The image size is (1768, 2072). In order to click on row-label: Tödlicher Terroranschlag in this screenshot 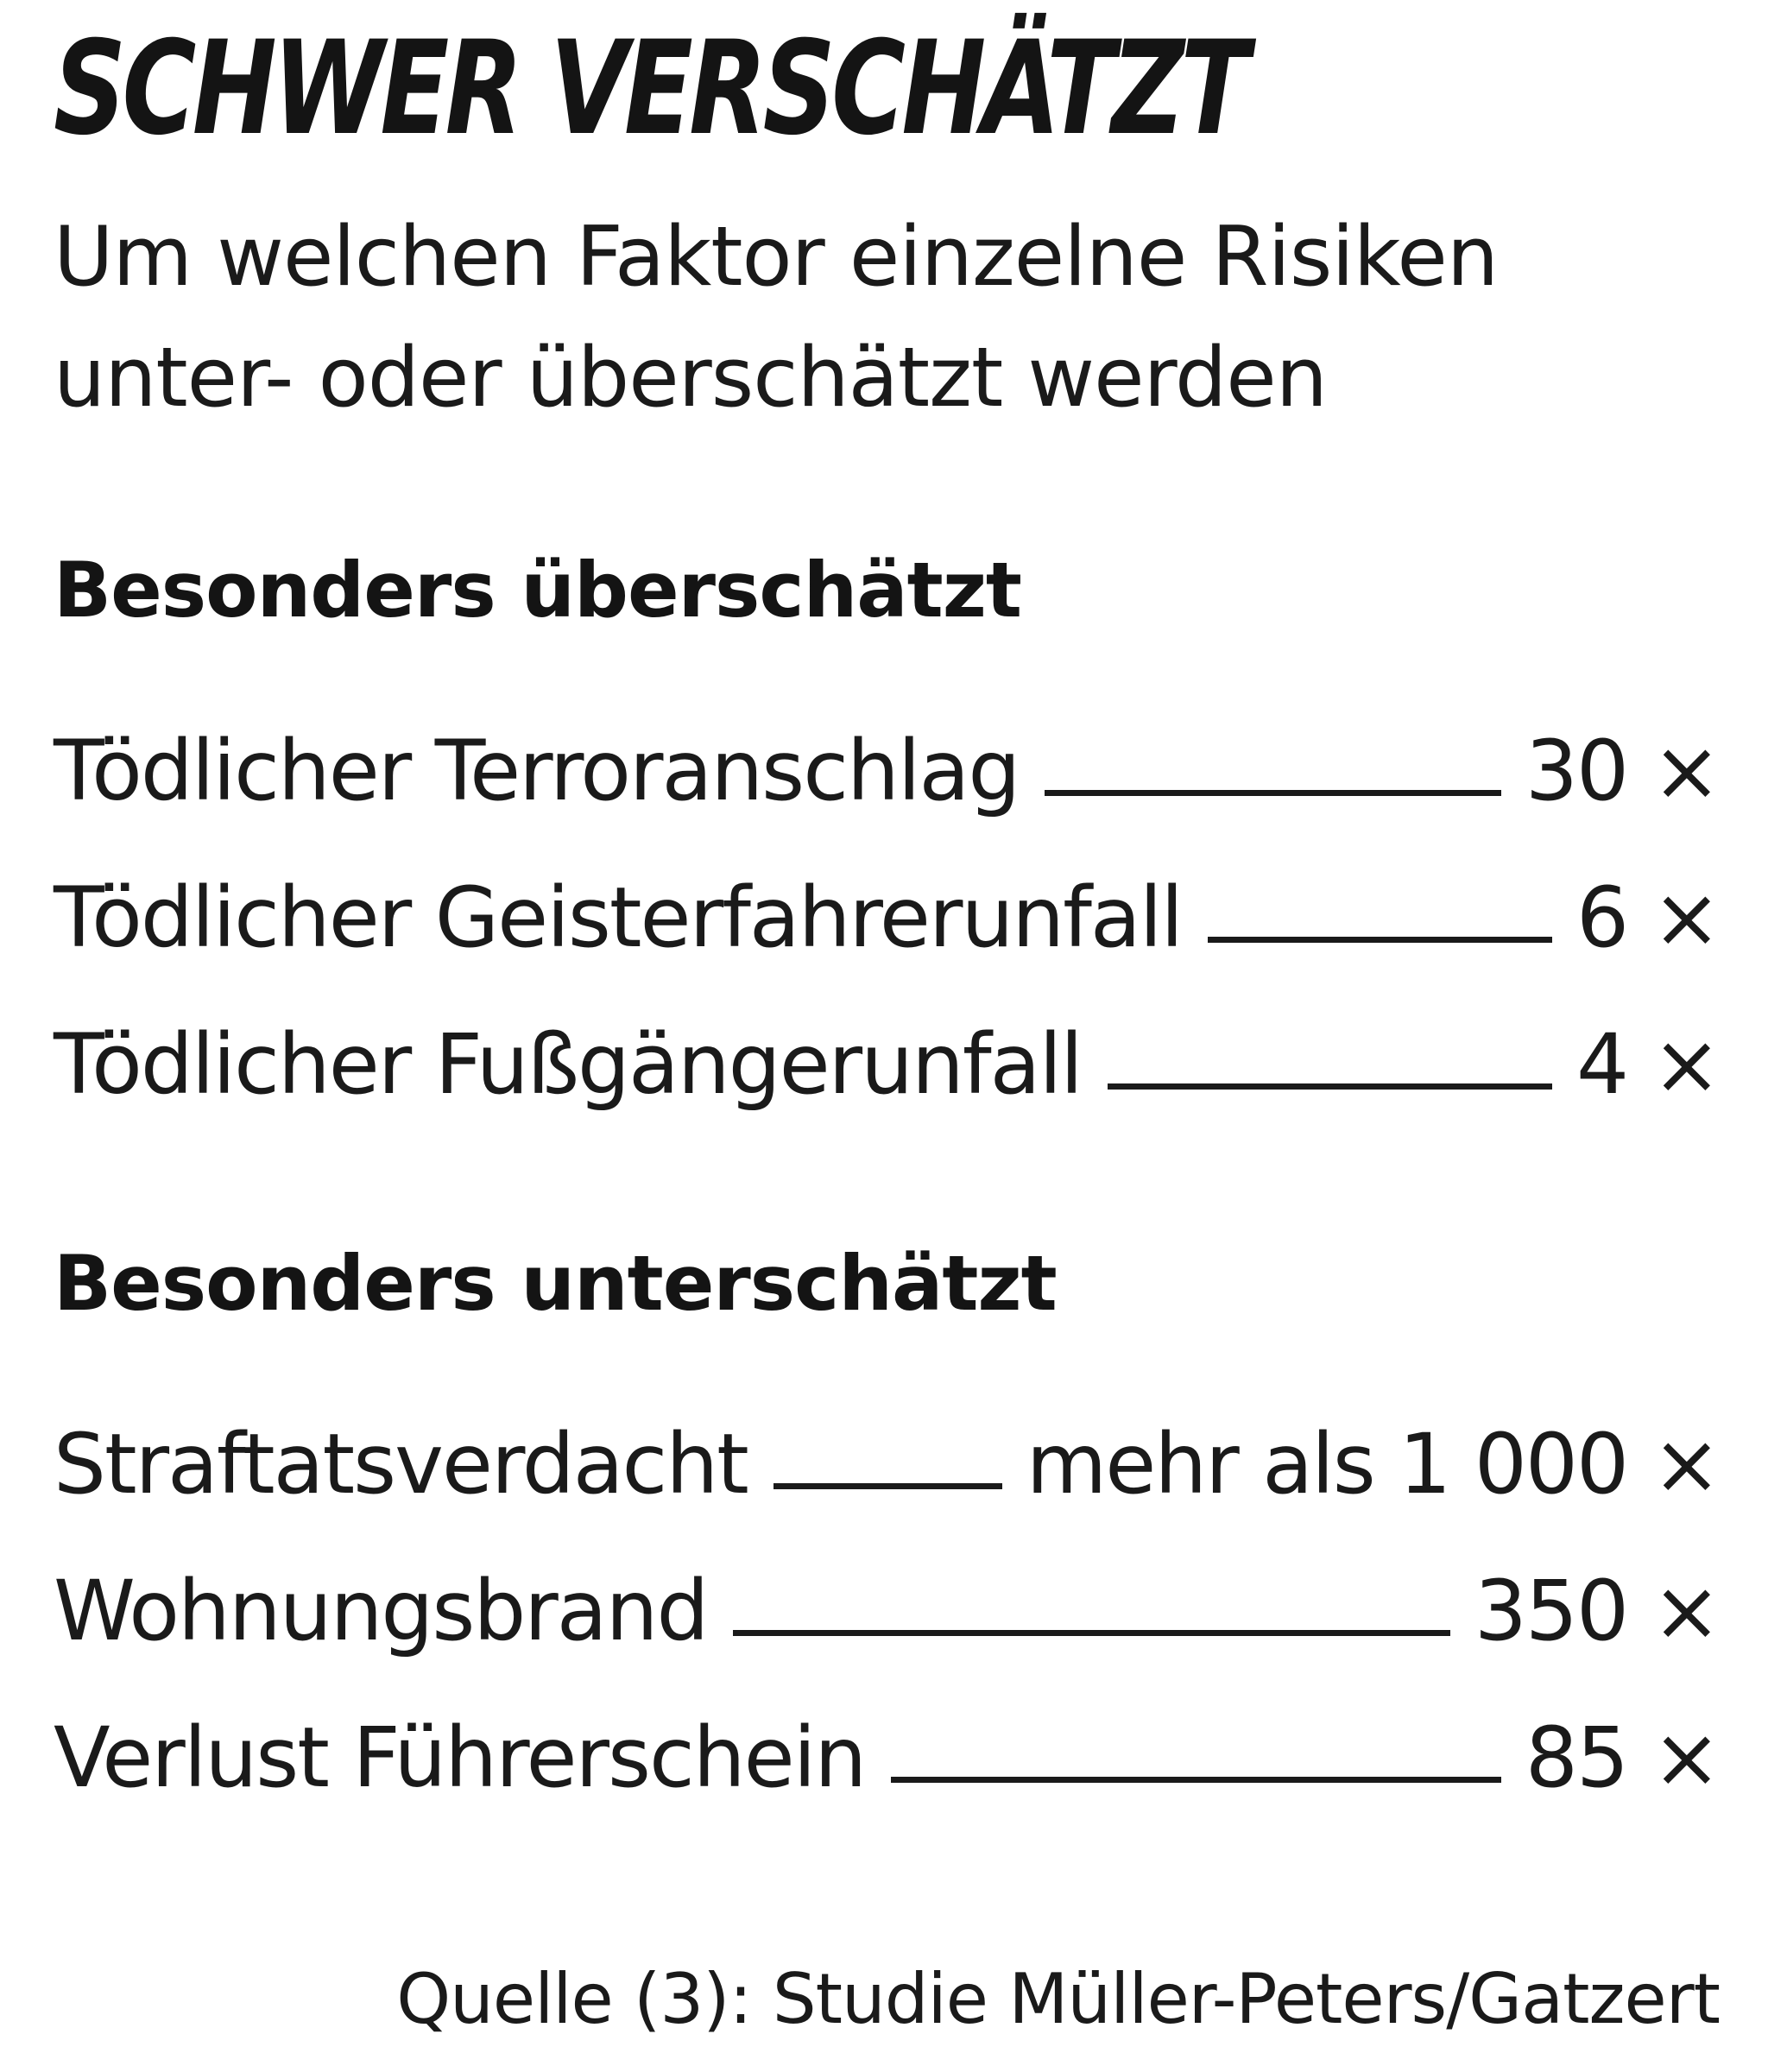, I will do `click(537, 771)`.